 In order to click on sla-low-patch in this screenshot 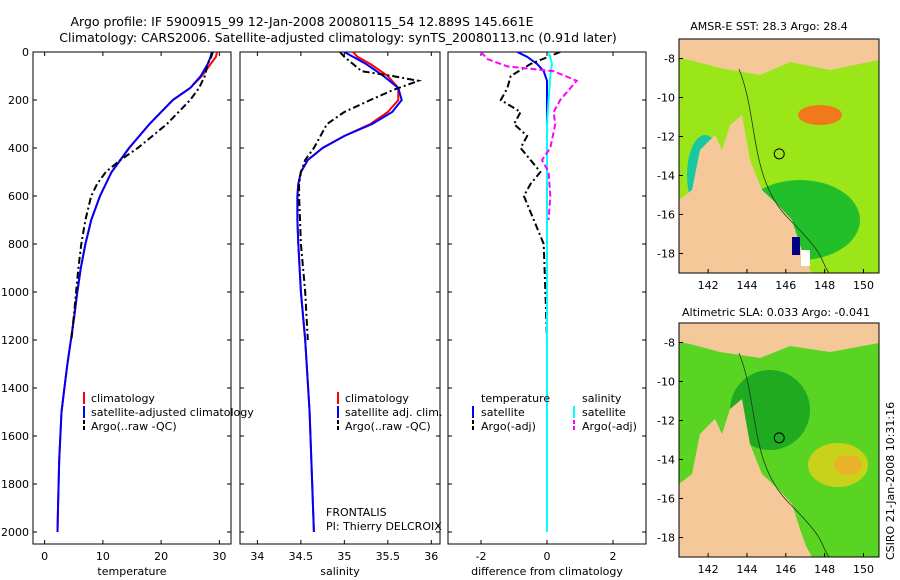, I will do `click(770, 410)`.